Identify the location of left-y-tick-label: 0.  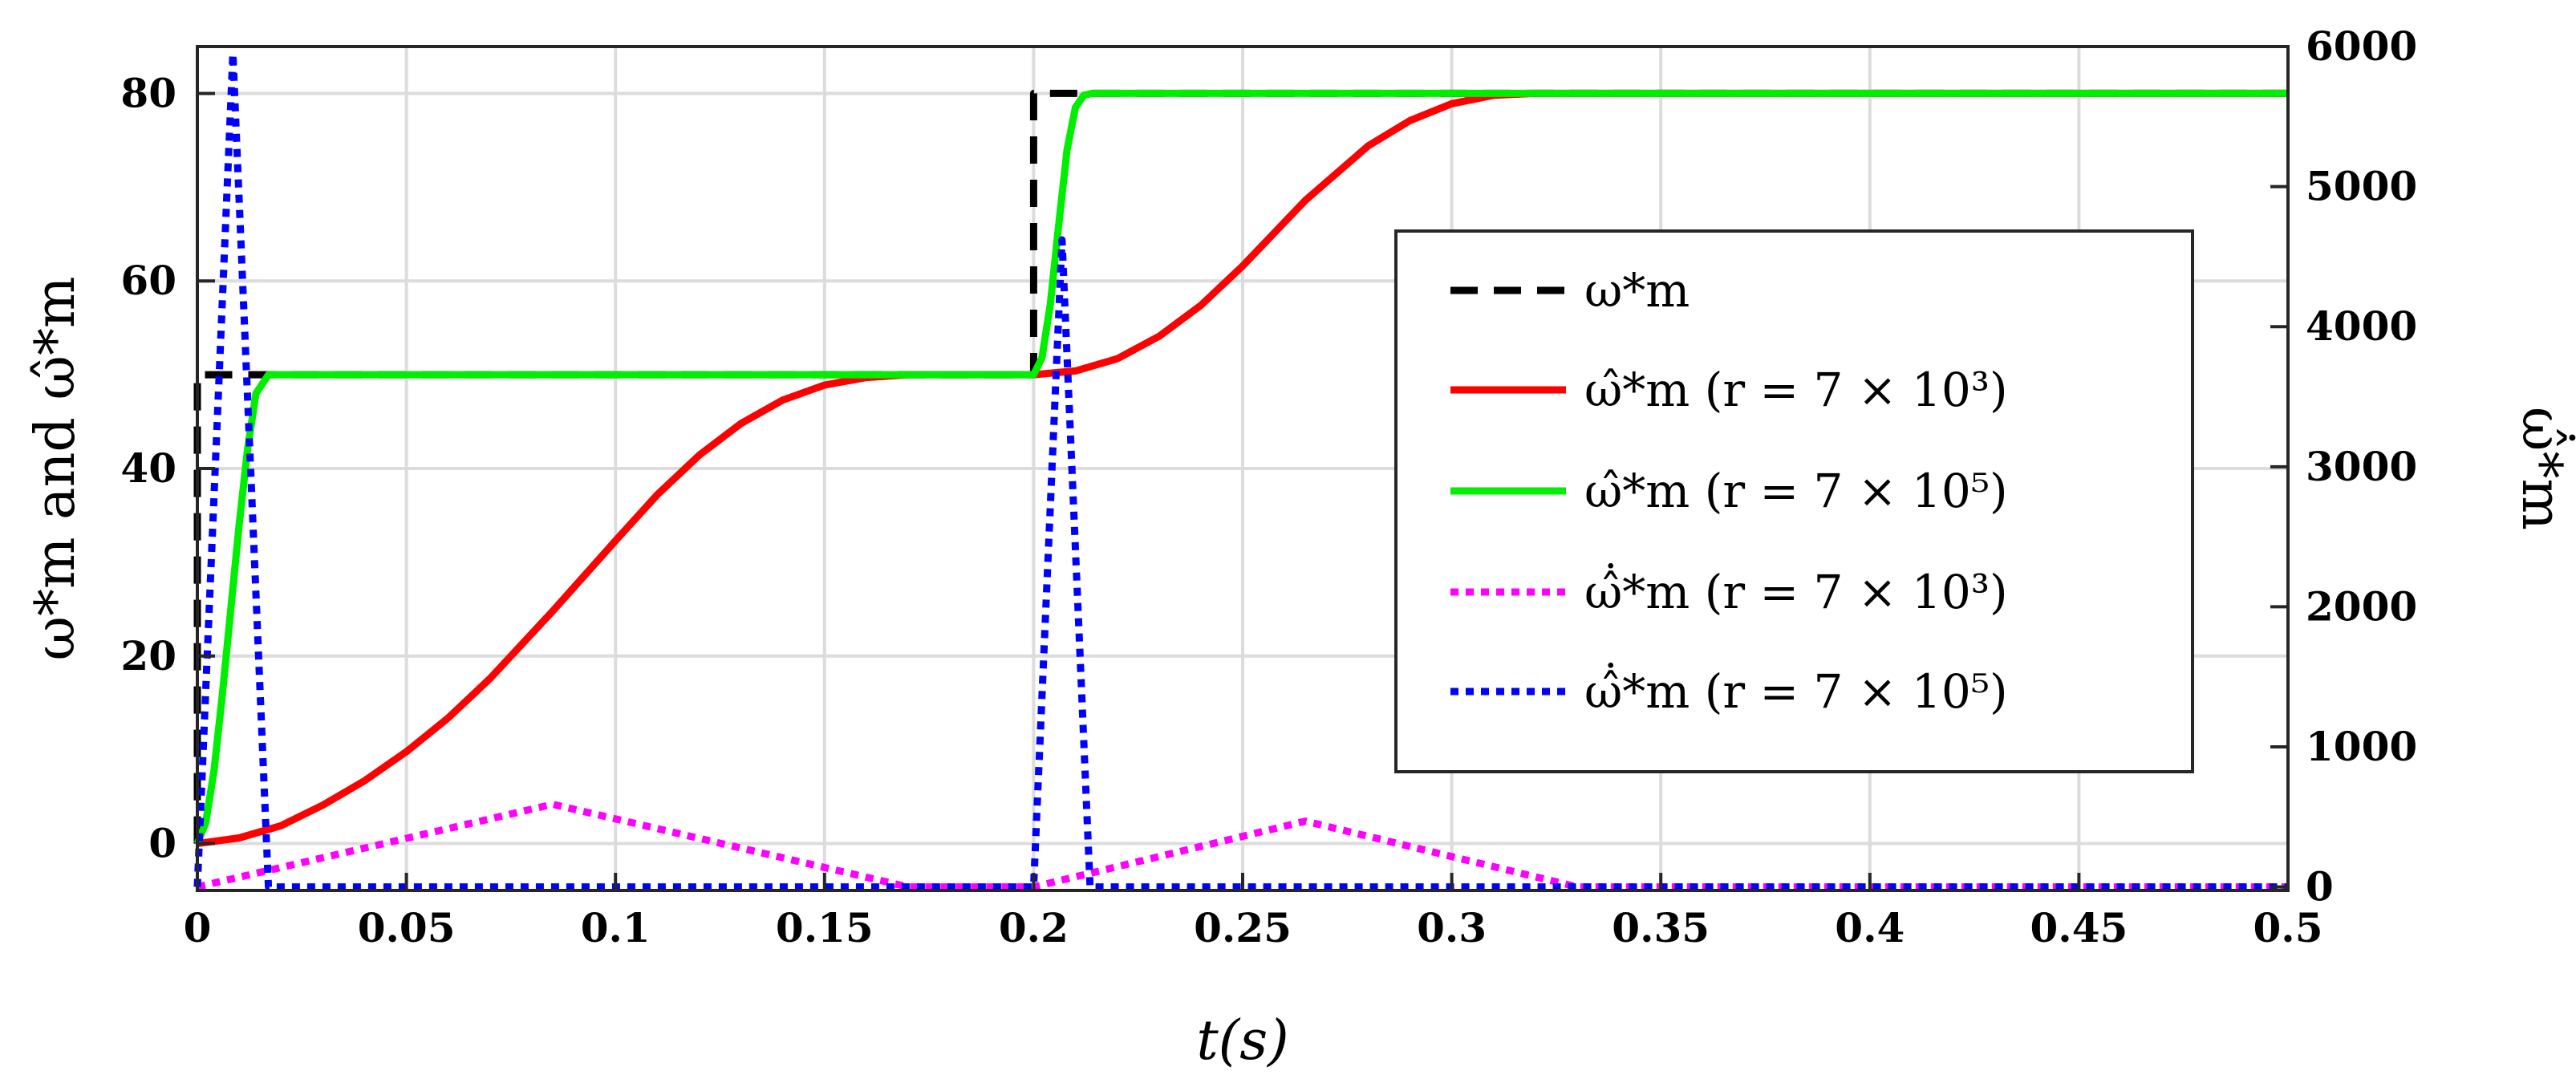
(162, 843).